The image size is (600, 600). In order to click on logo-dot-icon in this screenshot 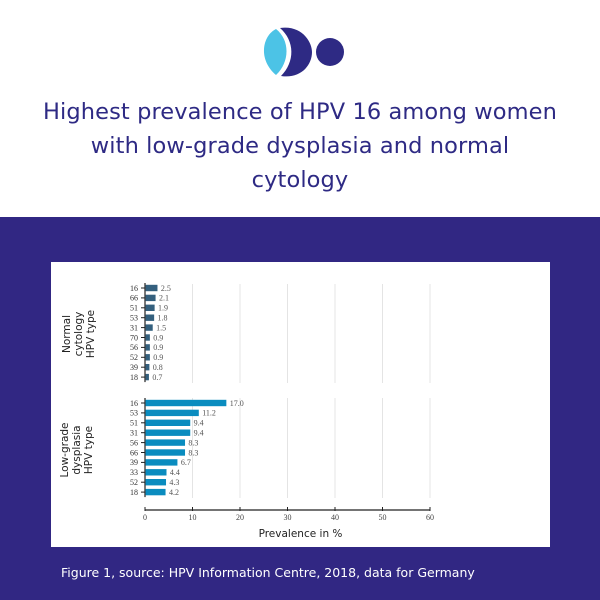, I will do `click(330, 52)`.